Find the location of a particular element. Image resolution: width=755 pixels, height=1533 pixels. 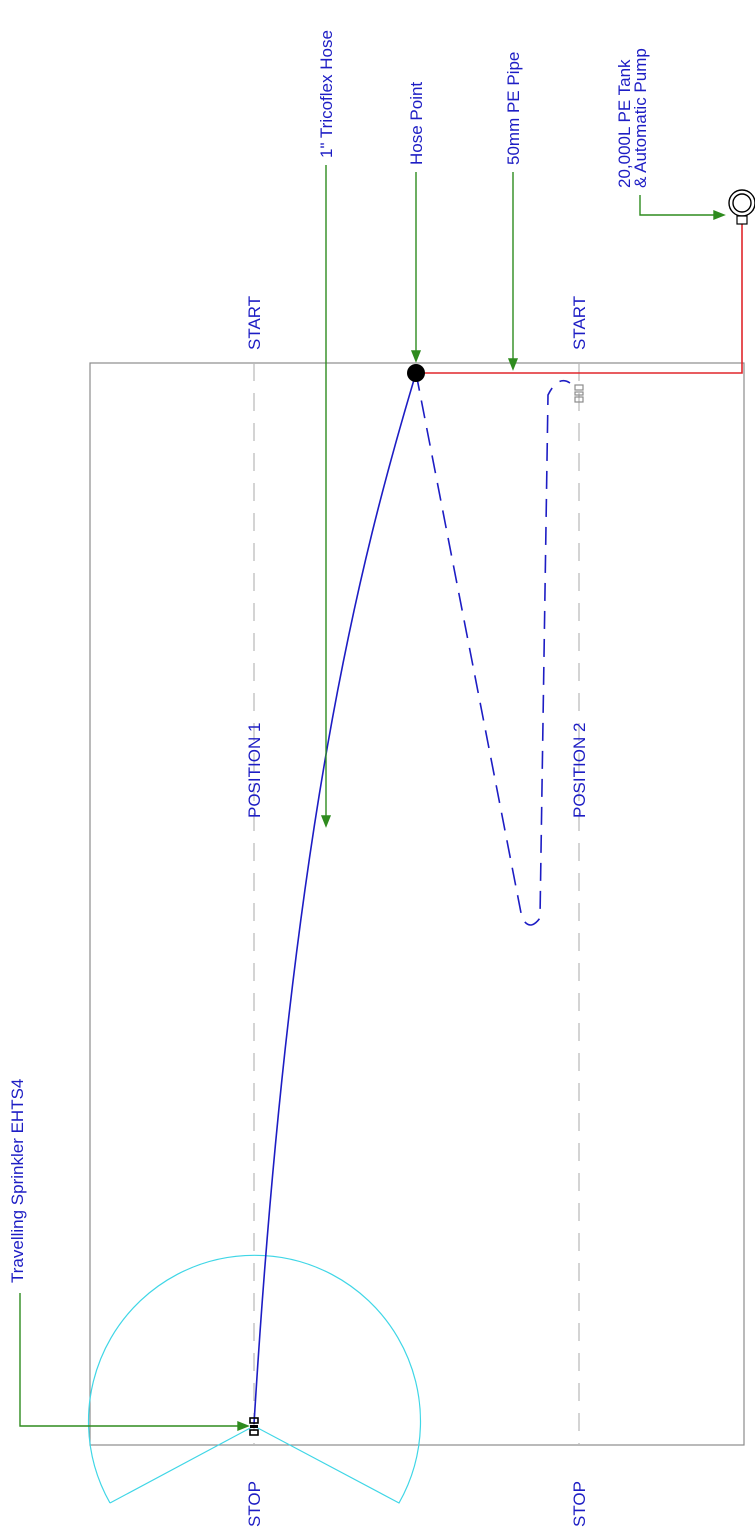

label-start-1: START is located at coordinates (254, 323).